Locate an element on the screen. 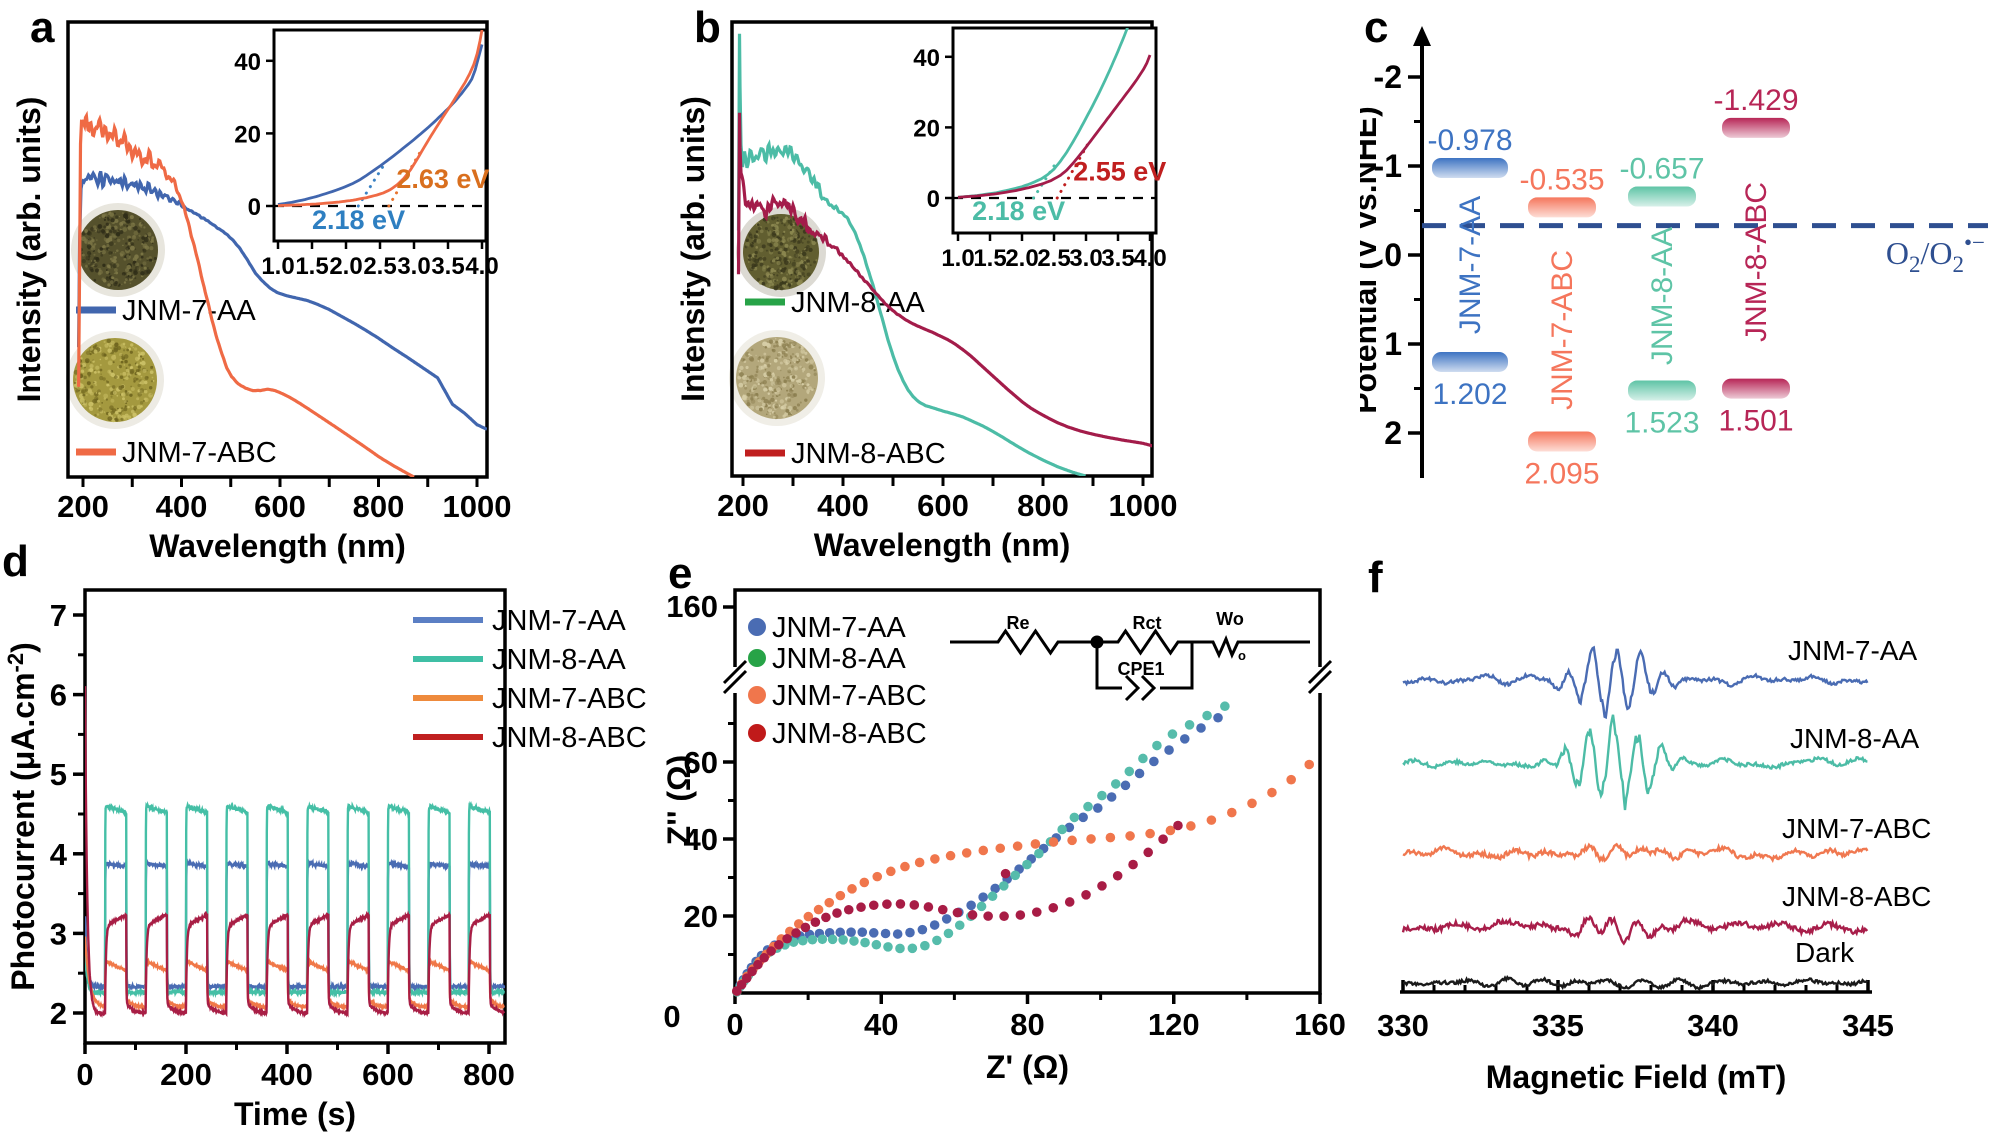 The height and width of the screenshot is (1133, 1995). material-name: JNM-8-ABC is located at coordinates (1756, 262).